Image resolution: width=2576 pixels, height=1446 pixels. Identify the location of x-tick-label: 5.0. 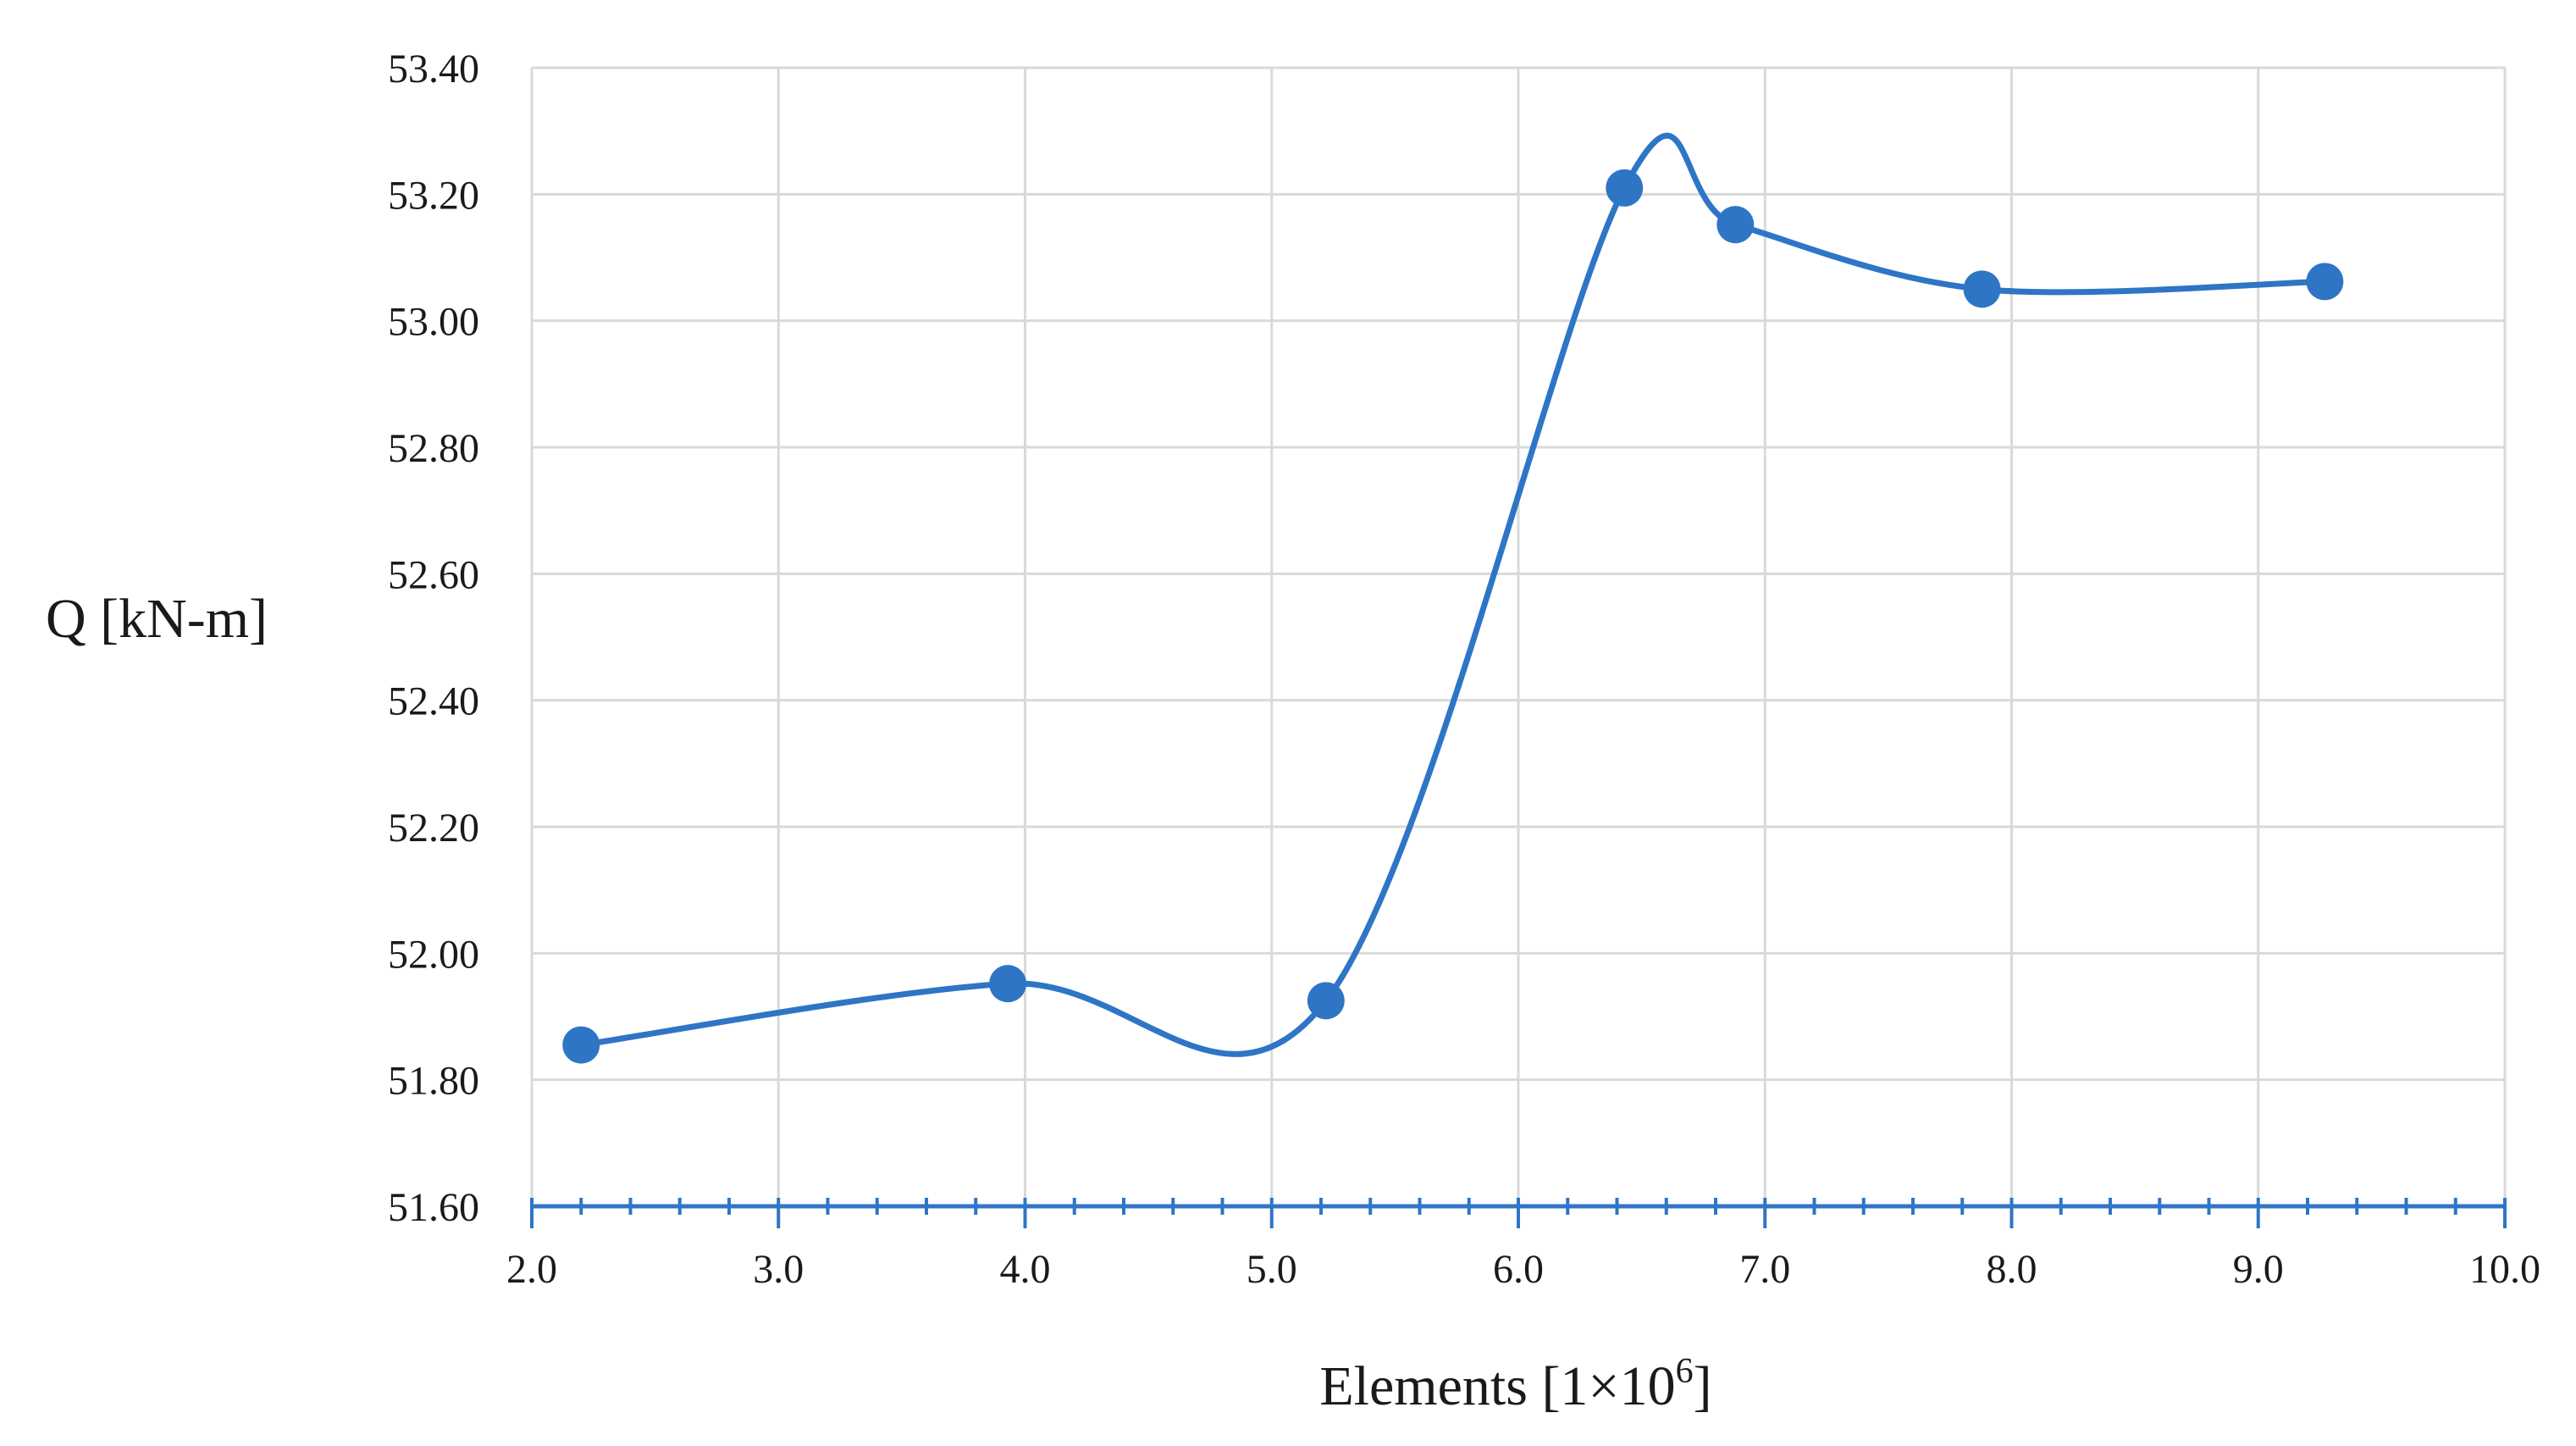
(1272, 1269).